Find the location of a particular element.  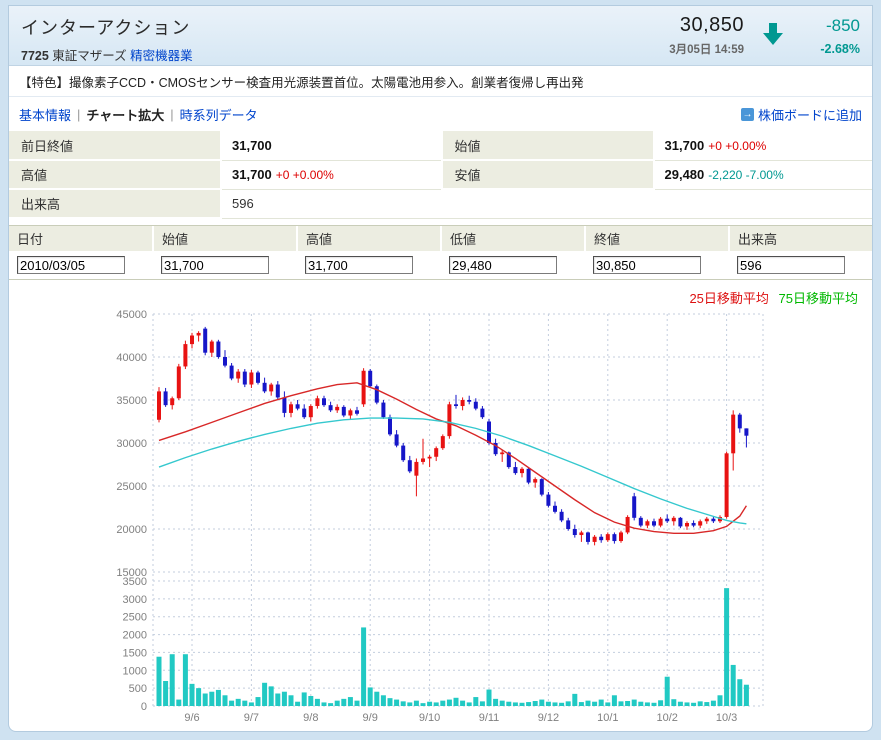

table-row: 前日終値 31,700 始値 31,700 +0 +0.00% is located at coordinates (440, 146).